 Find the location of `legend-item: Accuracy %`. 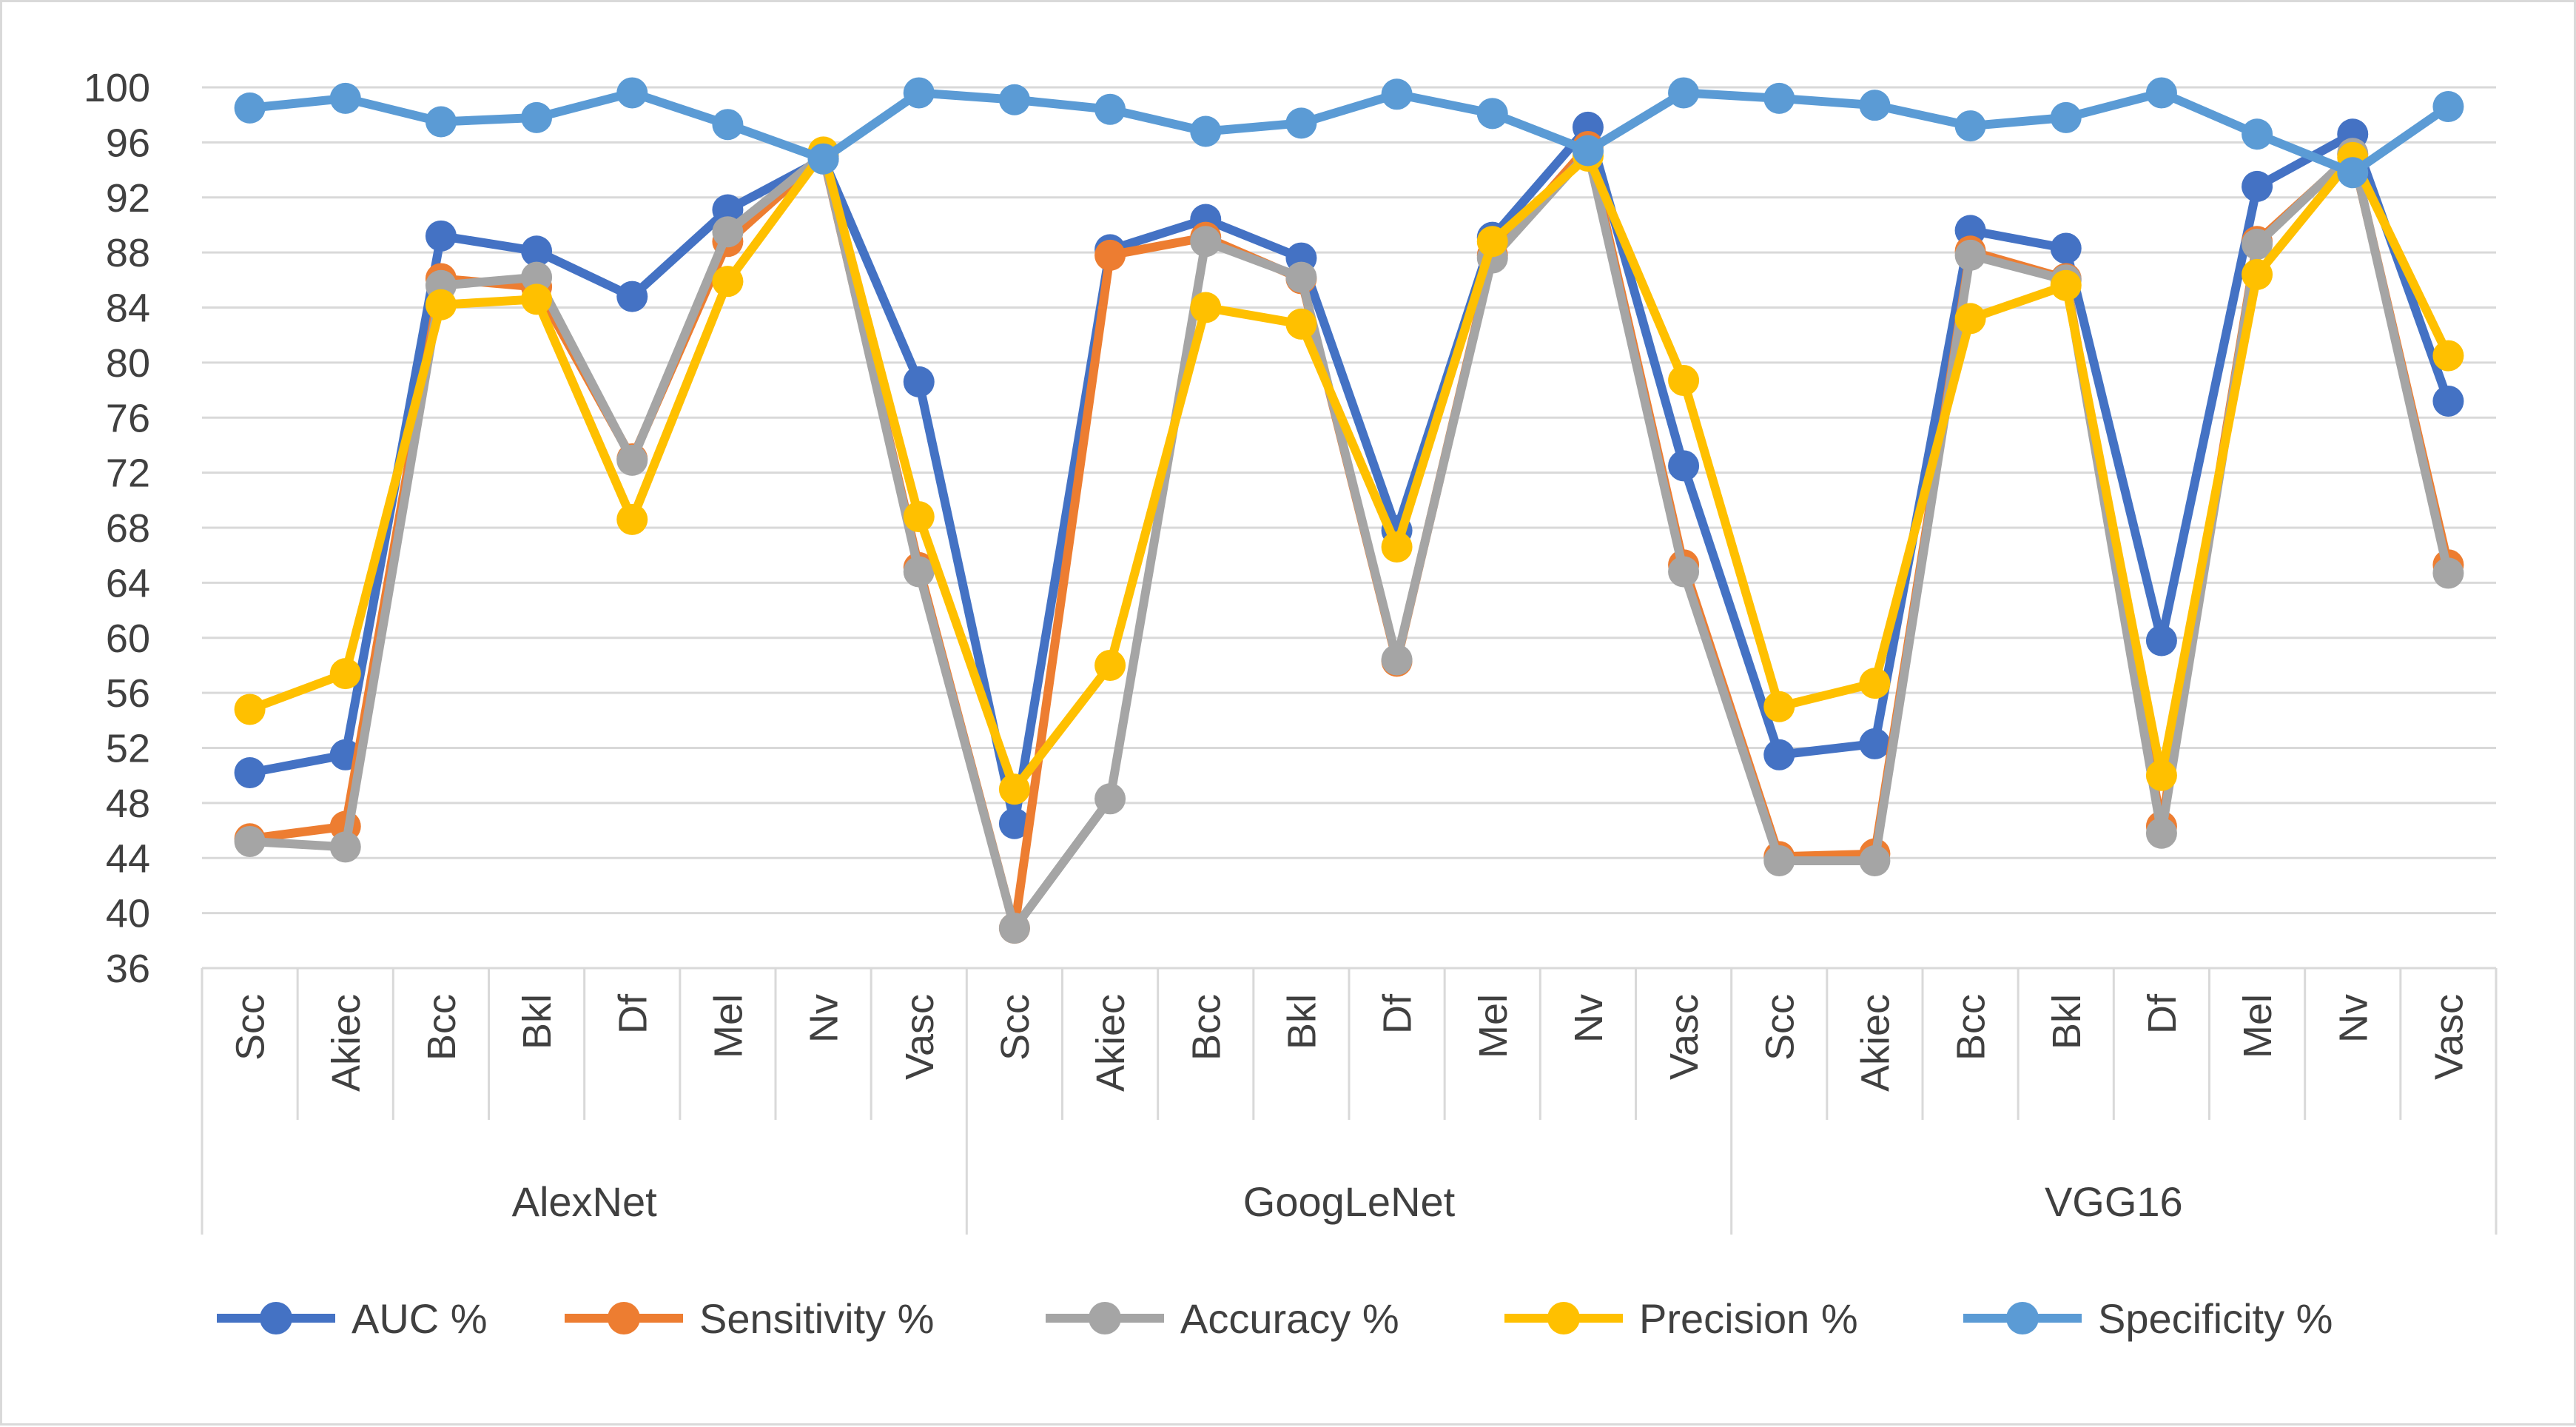

legend-item: Accuracy % is located at coordinates (1222, 1319).